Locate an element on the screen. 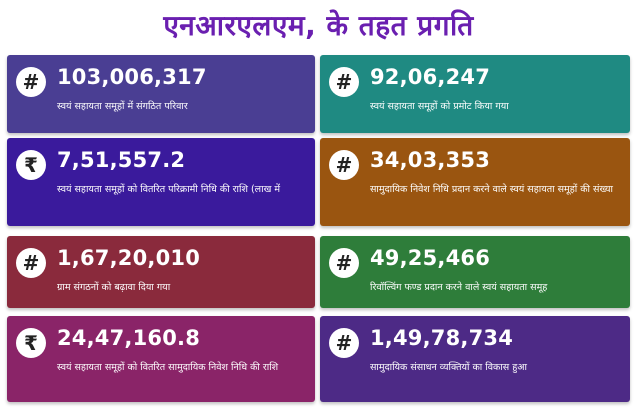 Image resolution: width=637 pixels, height=411 pixels. stat-label: स्वयं सहायता समूहों को प्रमोट किया गया is located at coordinates (439, 106).